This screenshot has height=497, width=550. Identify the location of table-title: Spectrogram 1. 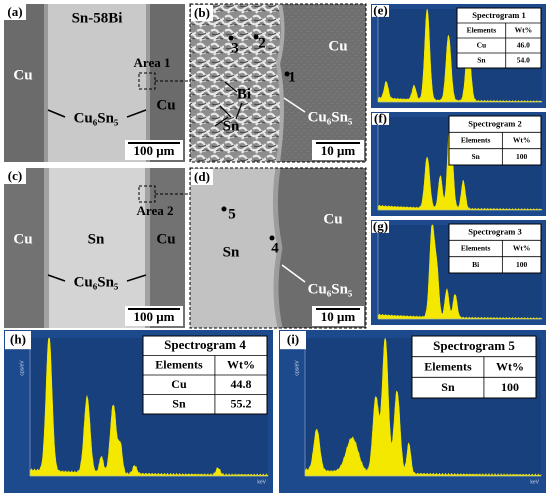
(498, 15).